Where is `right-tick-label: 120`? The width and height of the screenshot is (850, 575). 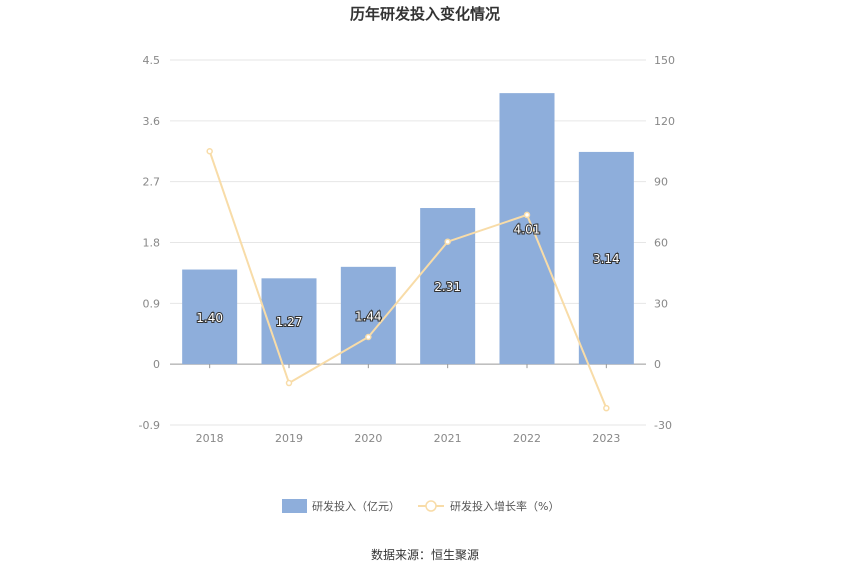
right-tick-label: 120 is located at coordinates (664, 121).